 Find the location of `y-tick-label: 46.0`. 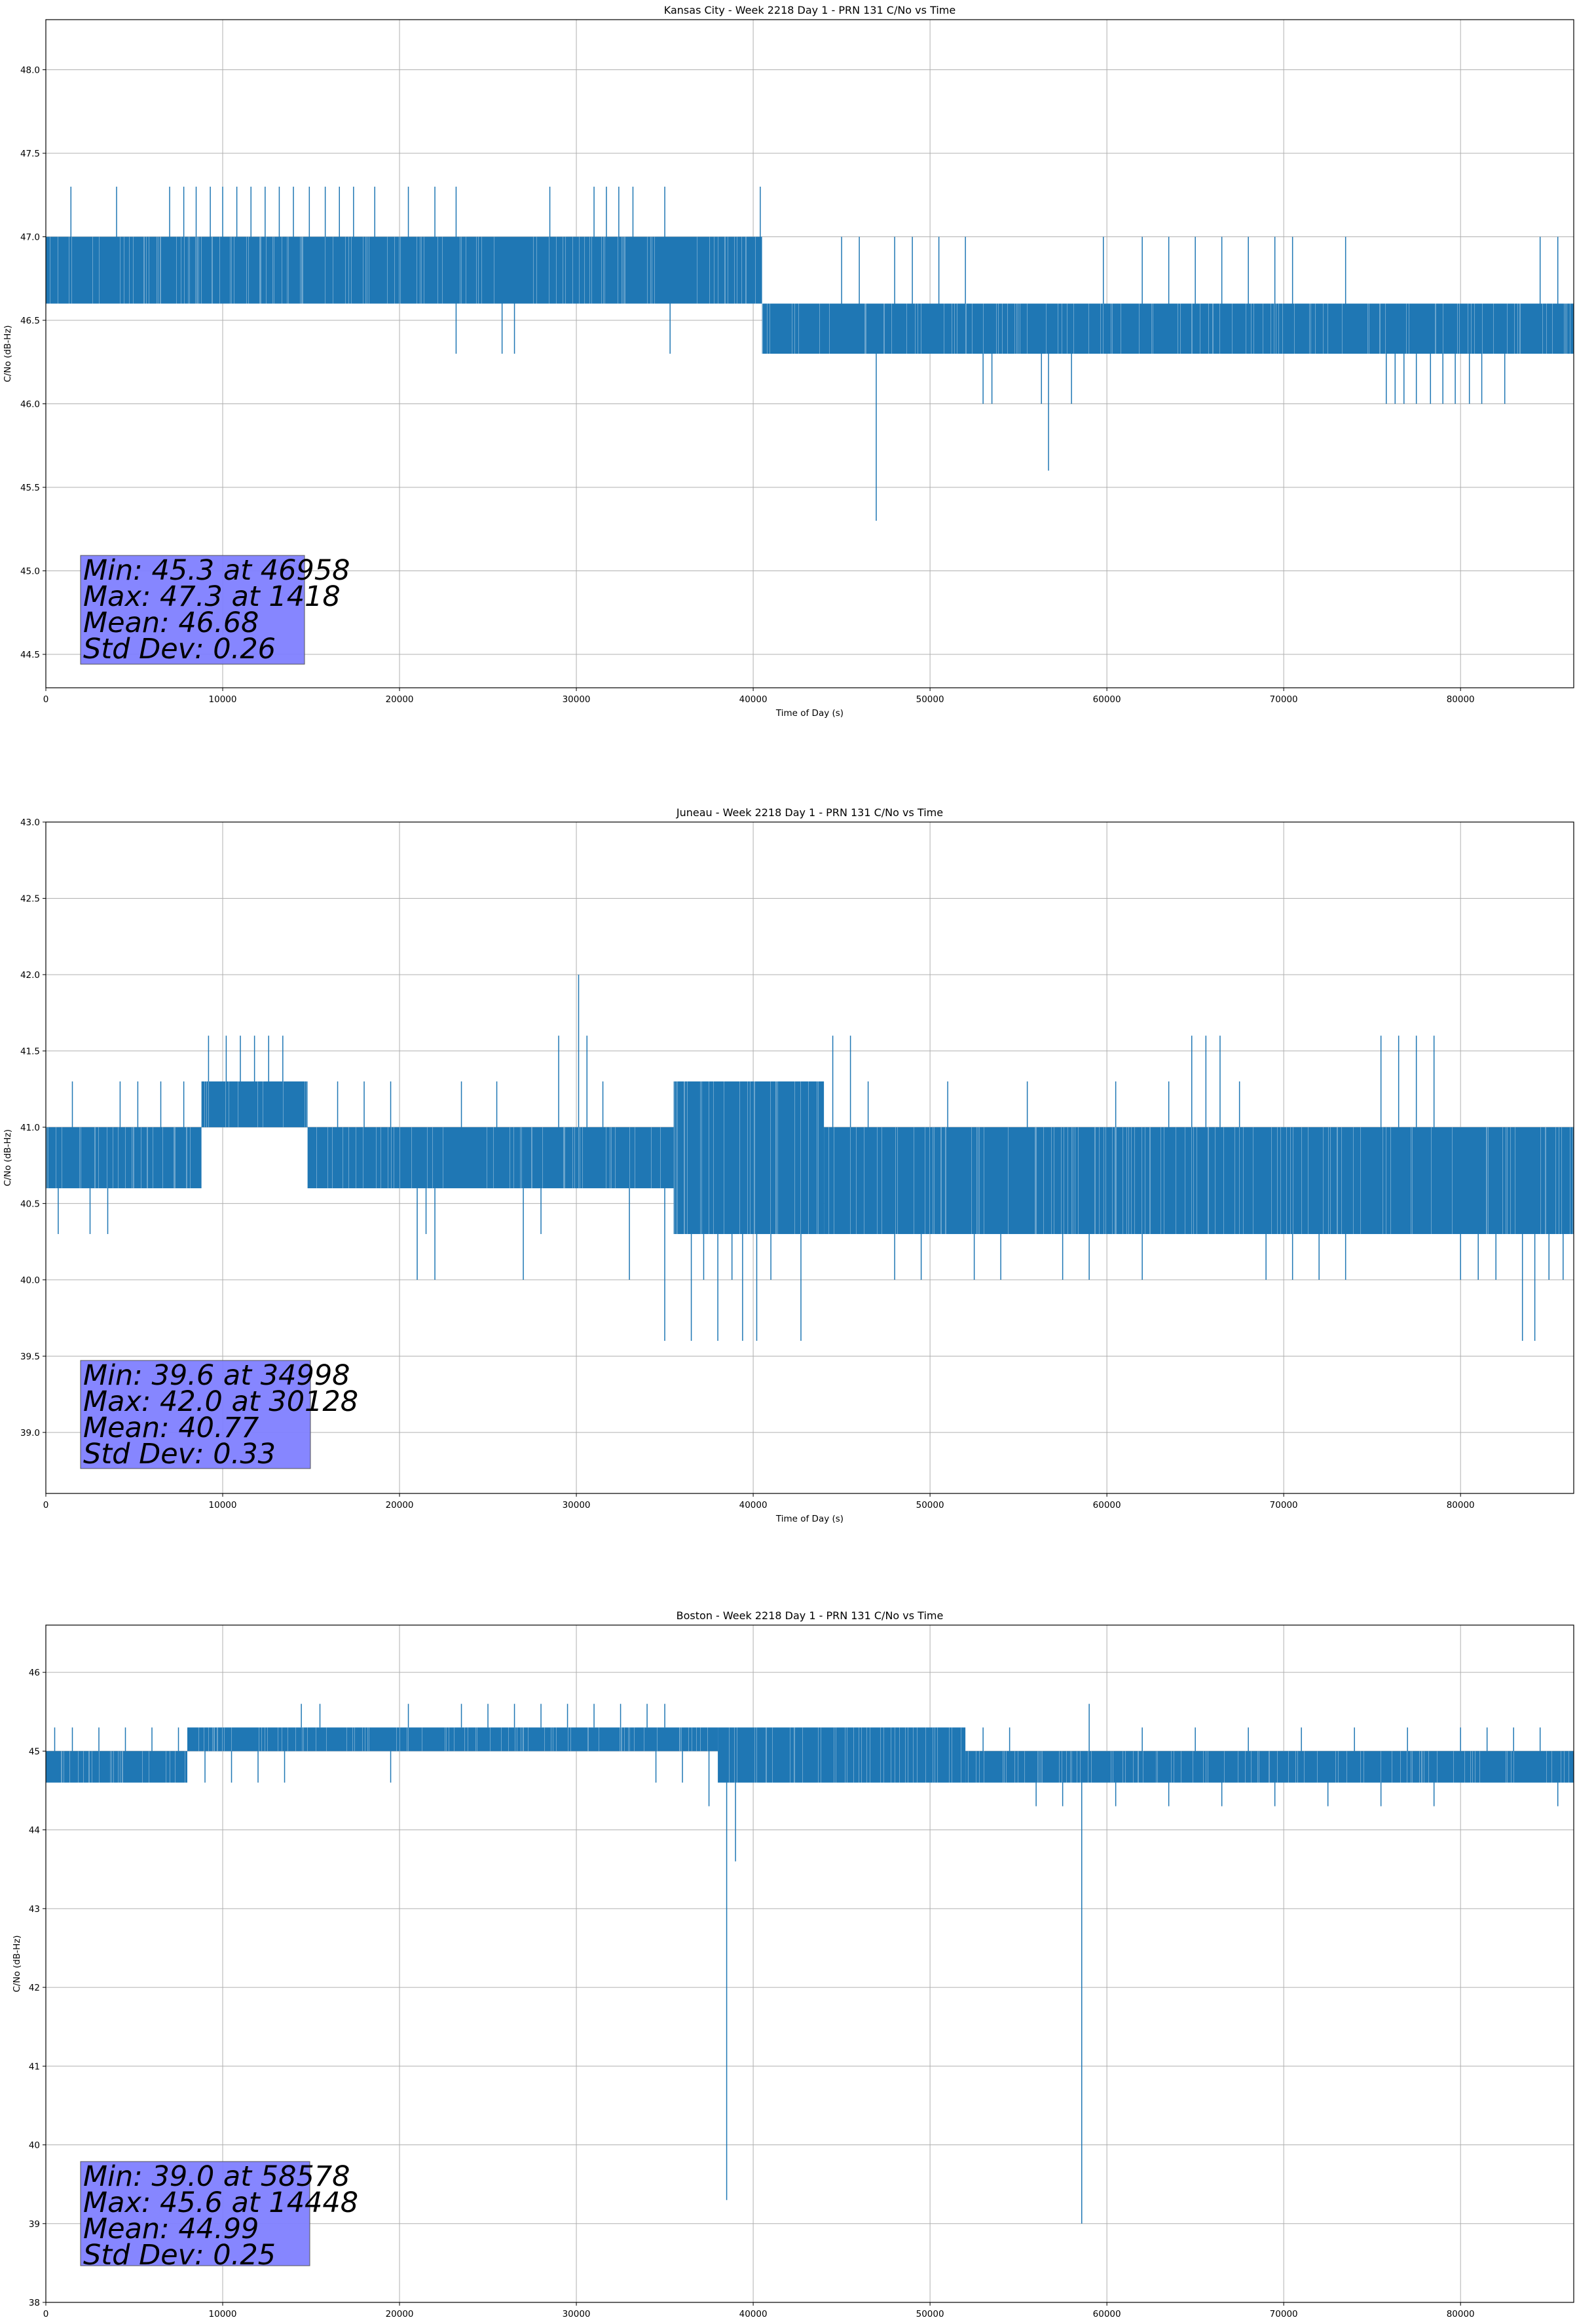

y-tick-label: 46.0 is located at coordinates (30, 405).